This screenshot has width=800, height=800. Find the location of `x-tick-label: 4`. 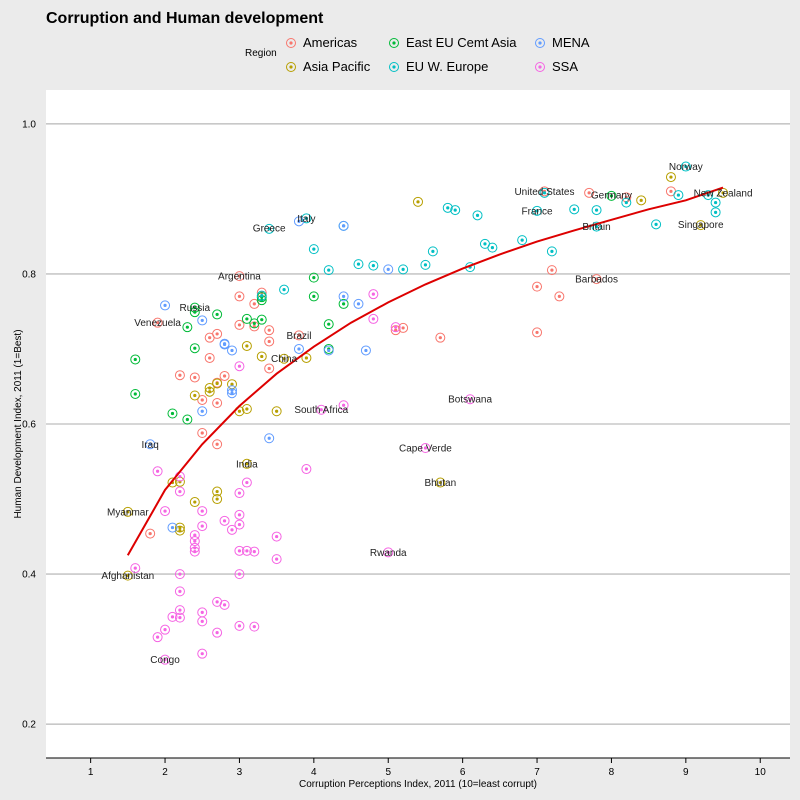

x-tick-label: 4 is located at coordinates (314, 772).